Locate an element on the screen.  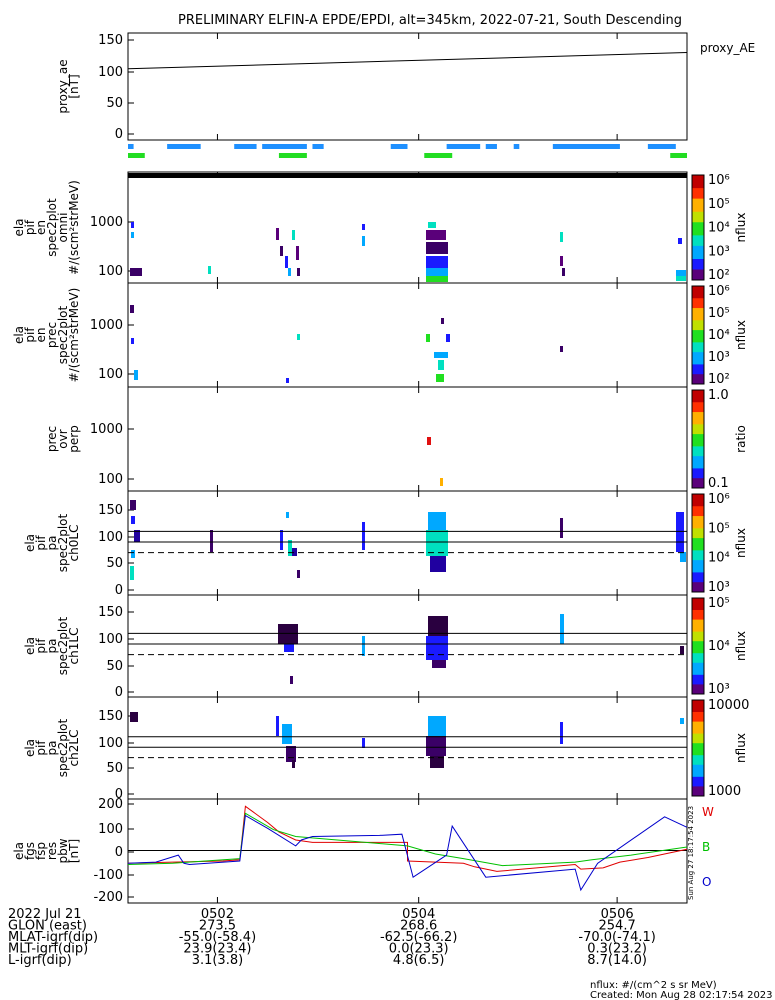
colorbar-label: ratio is located at coordinates (741, 439).